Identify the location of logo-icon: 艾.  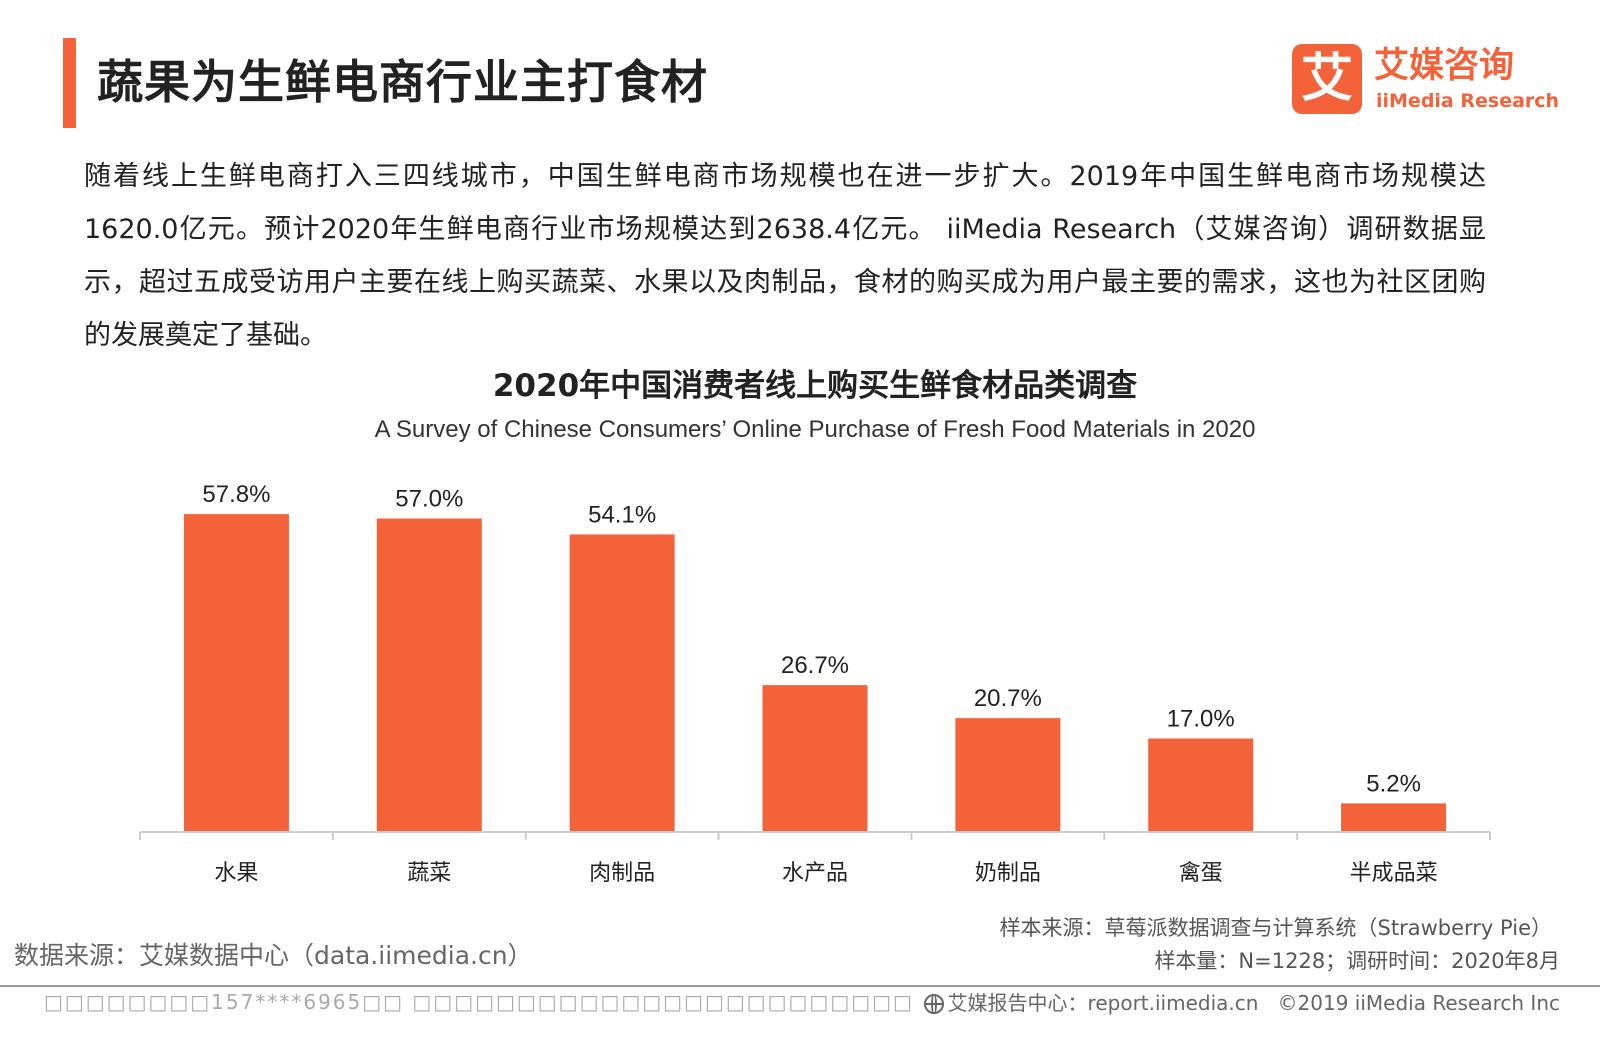
(1327, 79).